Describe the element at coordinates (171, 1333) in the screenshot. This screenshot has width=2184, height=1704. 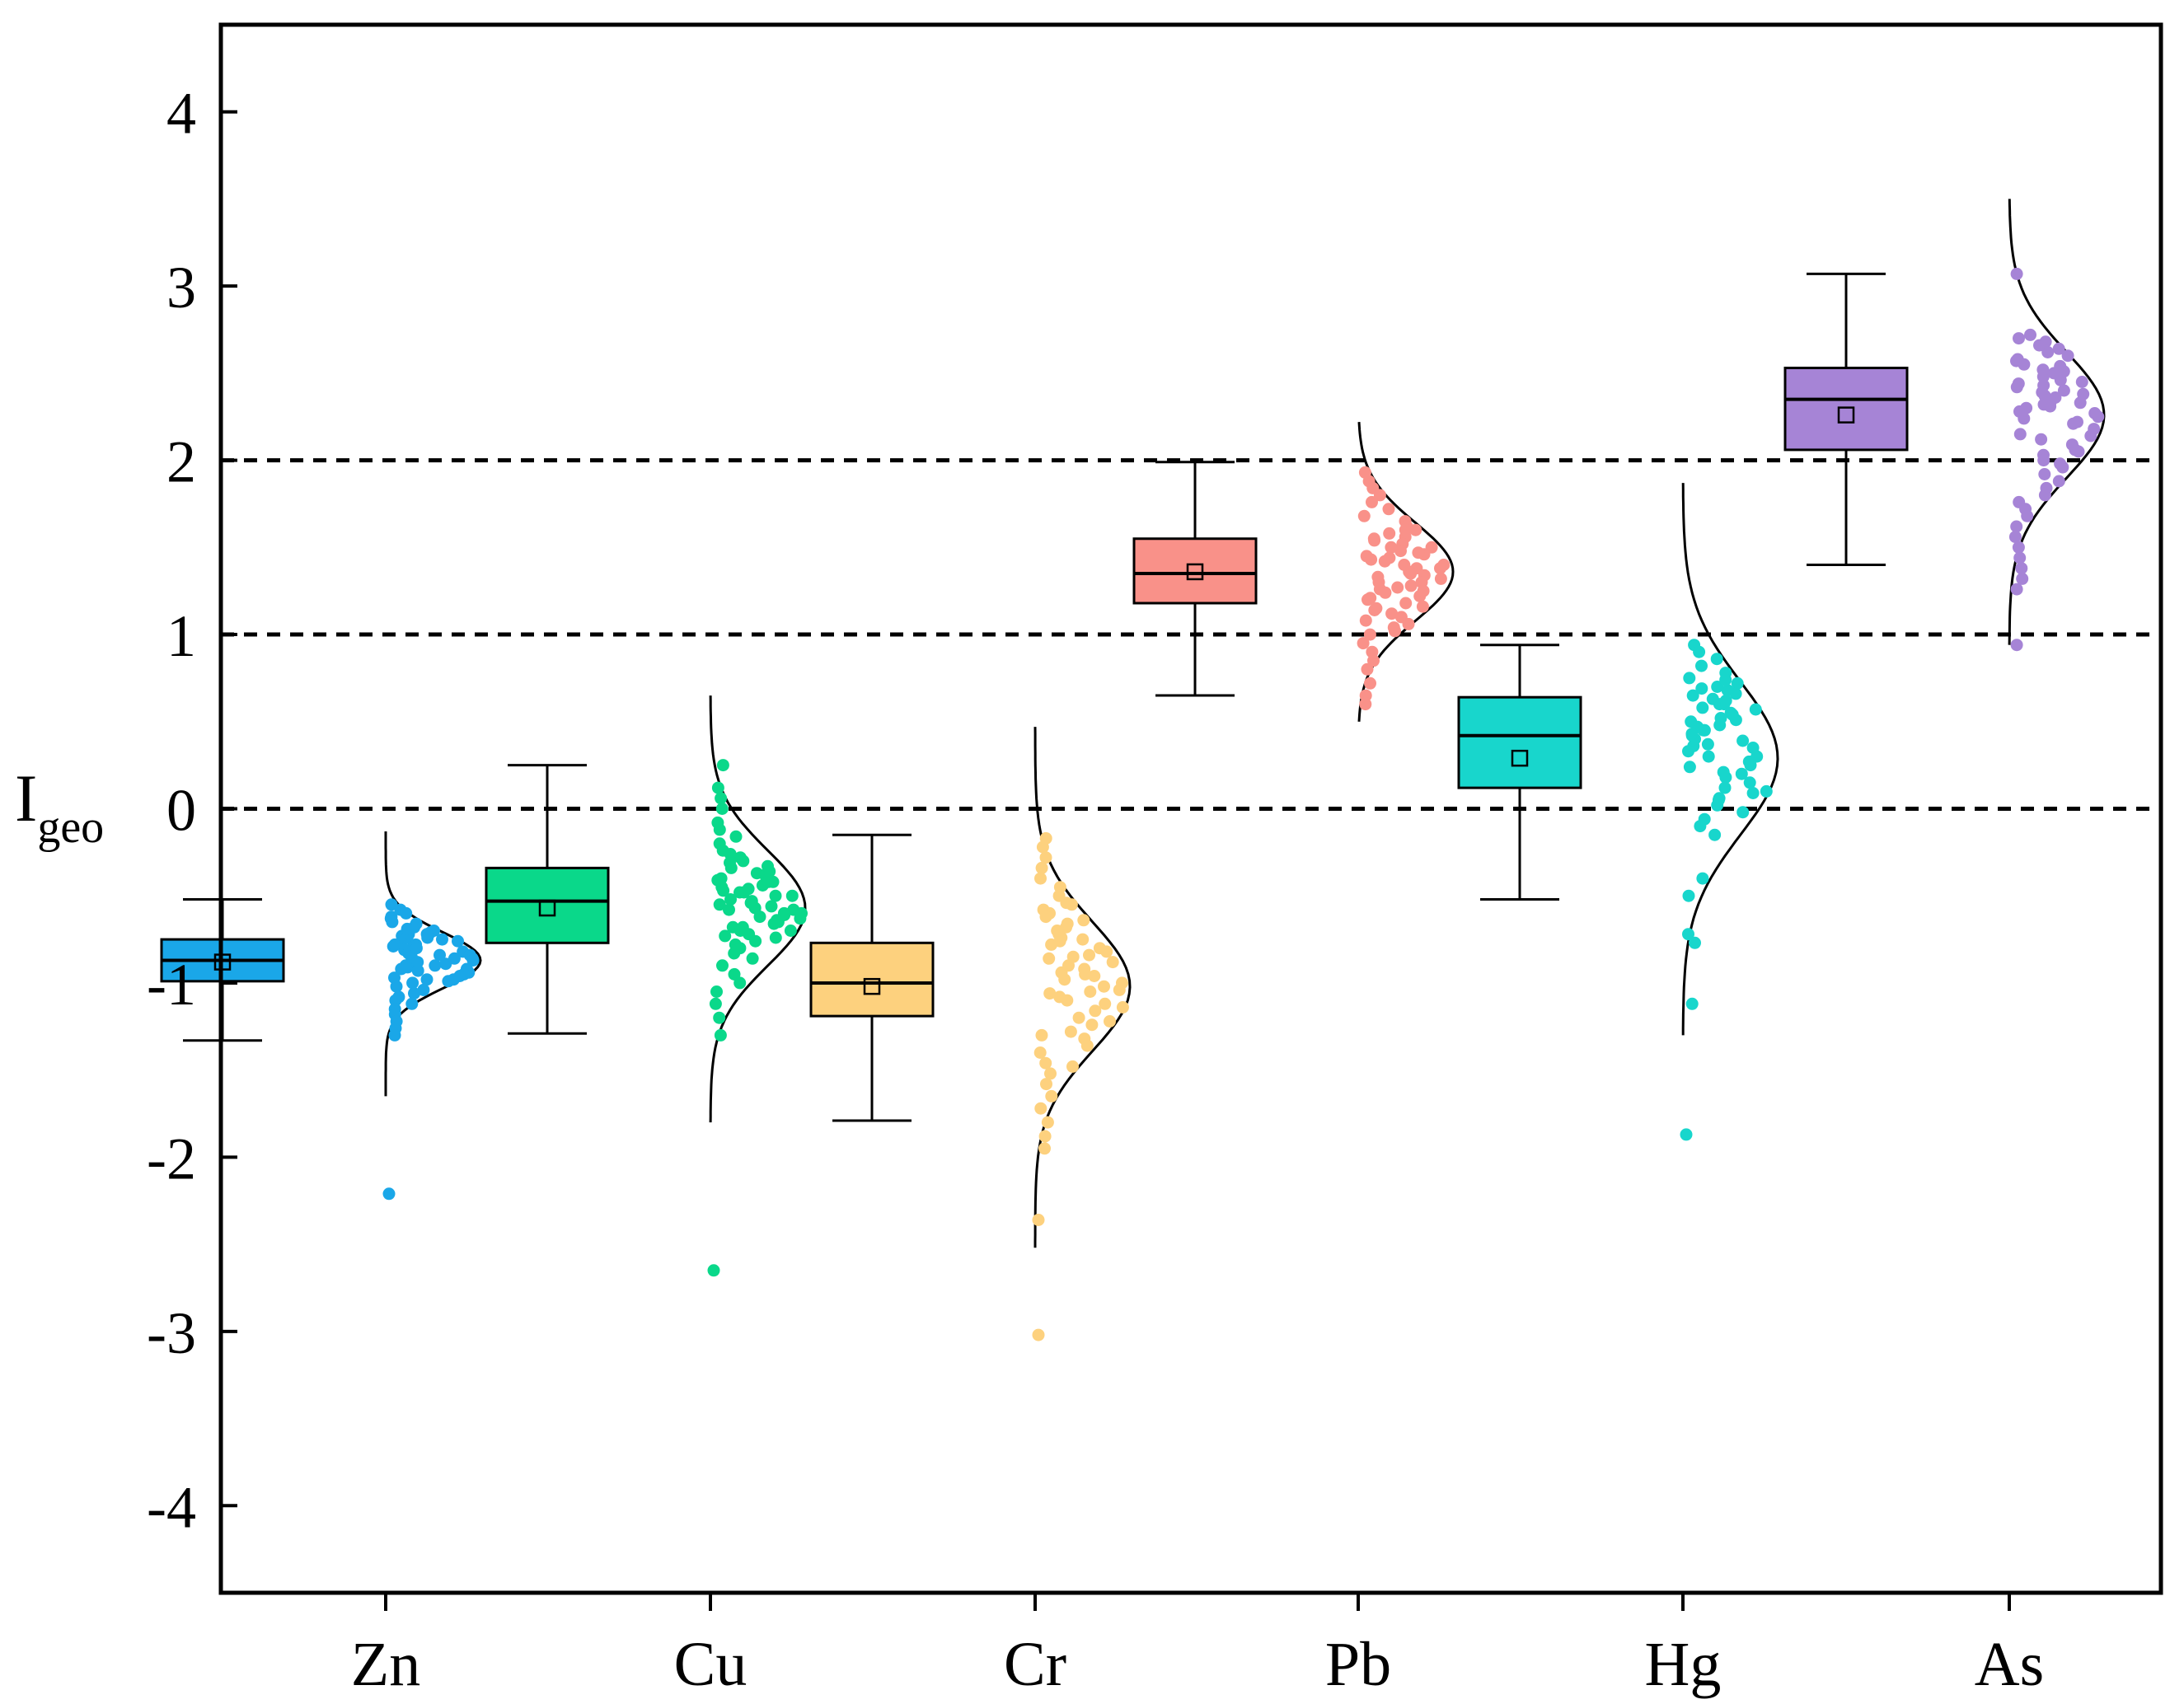
I see `y-tick-label: -3` at that location.